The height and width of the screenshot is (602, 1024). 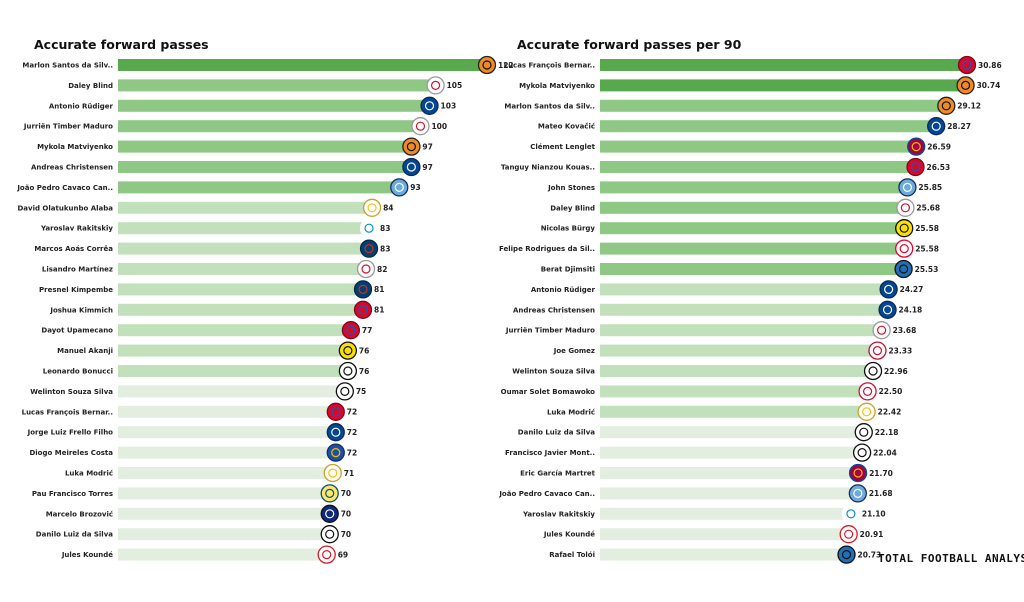 What do you see at coordinates (862, 452) in the screenshot?
I see `besiktas-badge-icon` at bounding box center [862, 452].